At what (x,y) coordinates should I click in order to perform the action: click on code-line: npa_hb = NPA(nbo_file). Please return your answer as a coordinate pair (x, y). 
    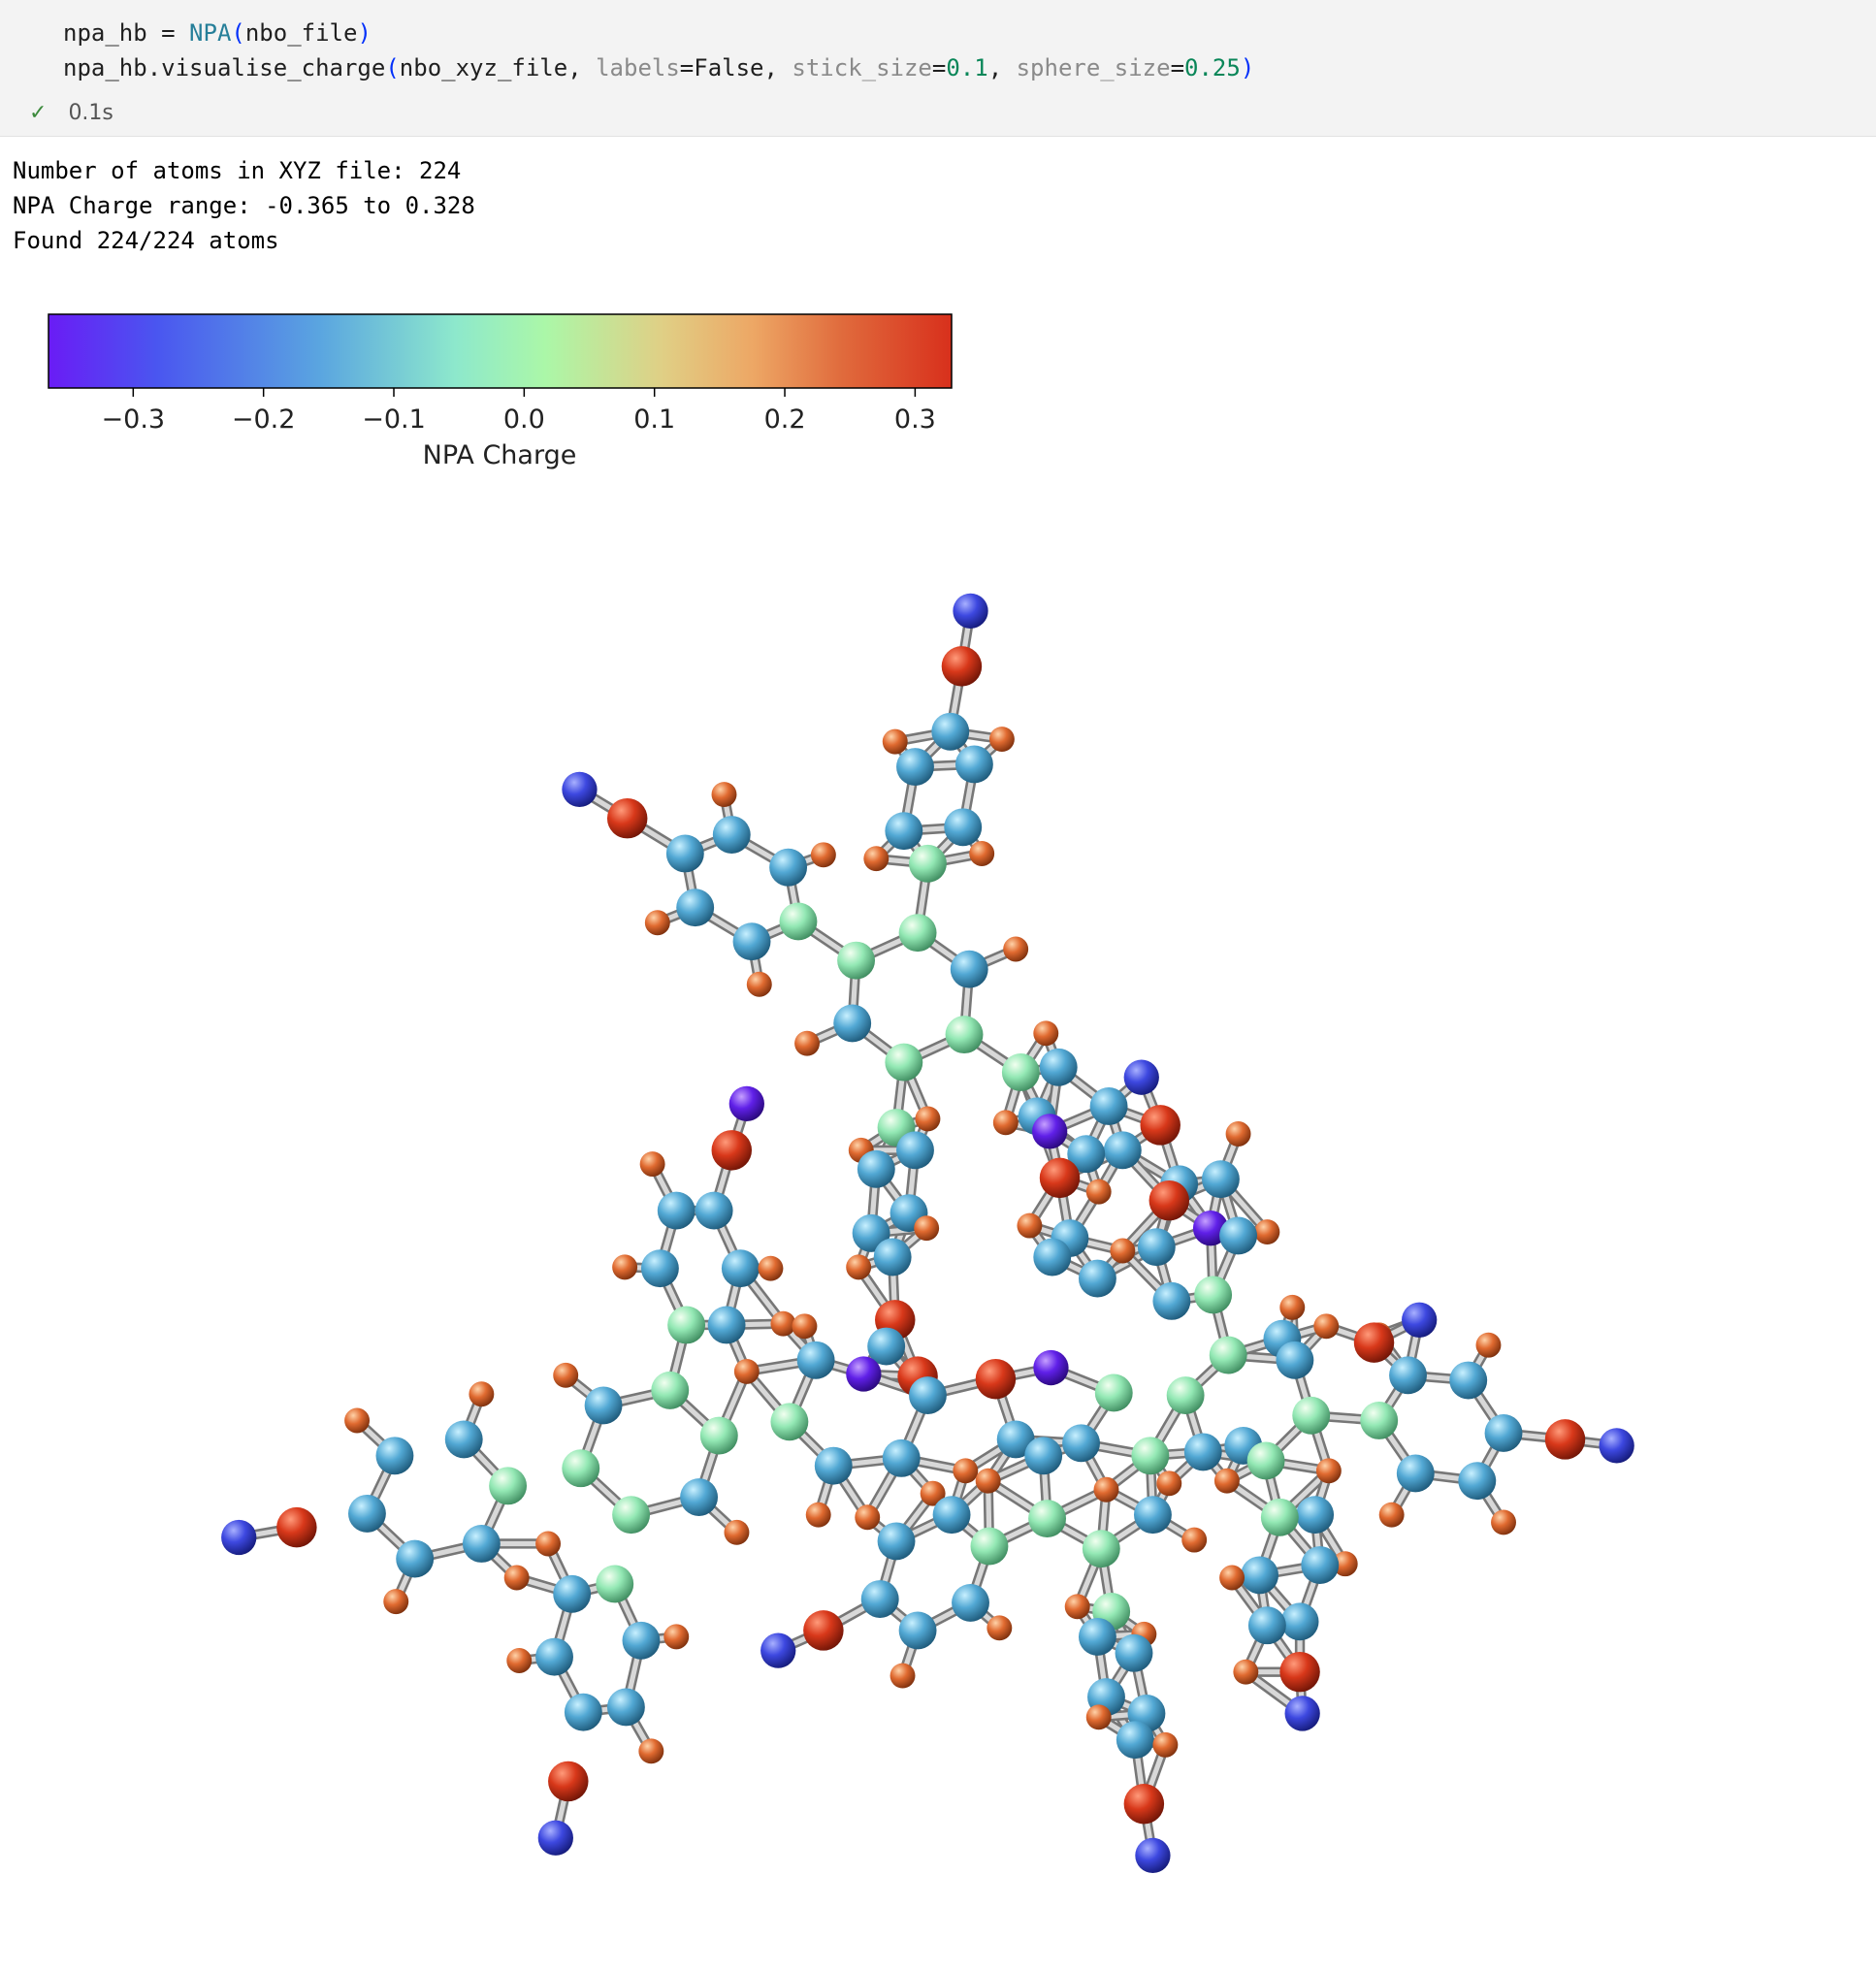
    Looking at the image, I should click on (217, 33).